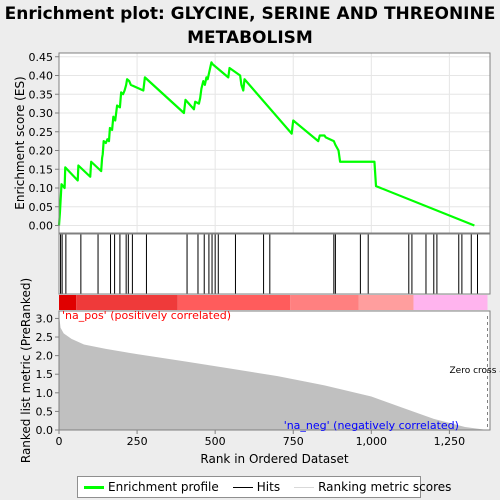 The width and height of the screenshot is (500, 500). I want to click on legend-swatch-hits, so click(242, 487).